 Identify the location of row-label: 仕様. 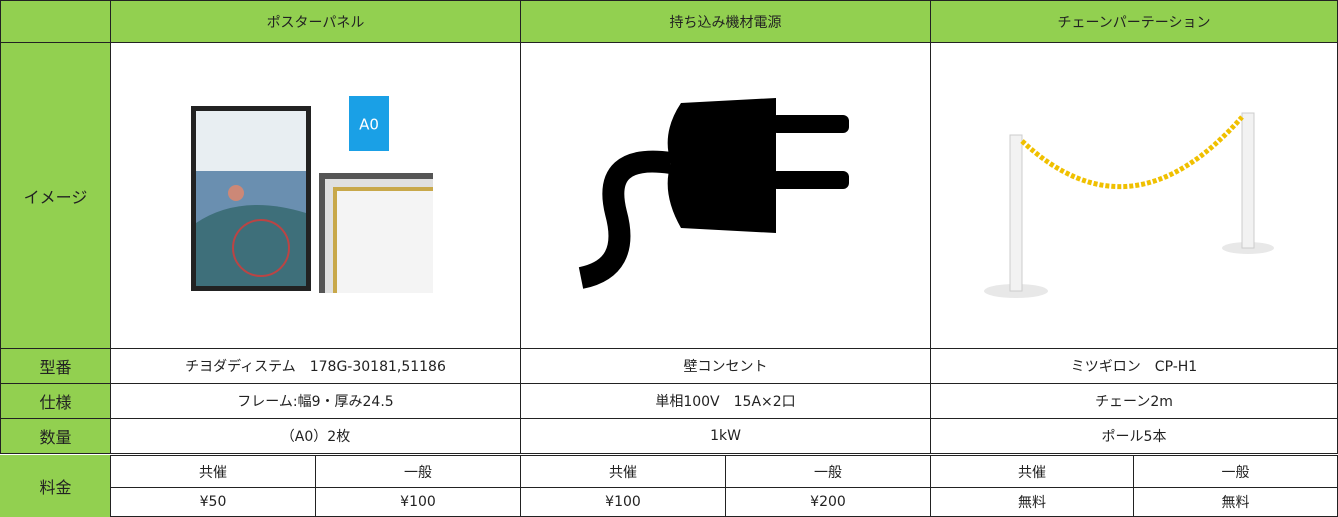
(55, 401).